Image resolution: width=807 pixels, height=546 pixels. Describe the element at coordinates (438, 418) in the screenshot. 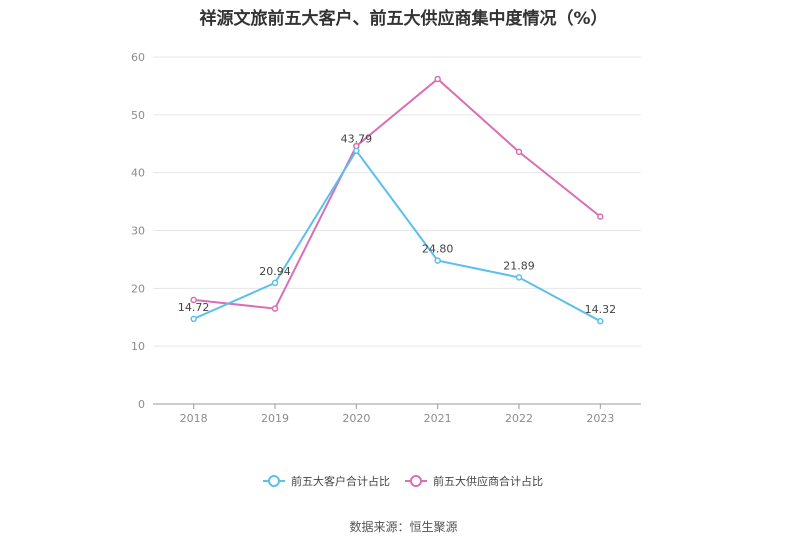

I see `x-tick-label: 2021` at that location.